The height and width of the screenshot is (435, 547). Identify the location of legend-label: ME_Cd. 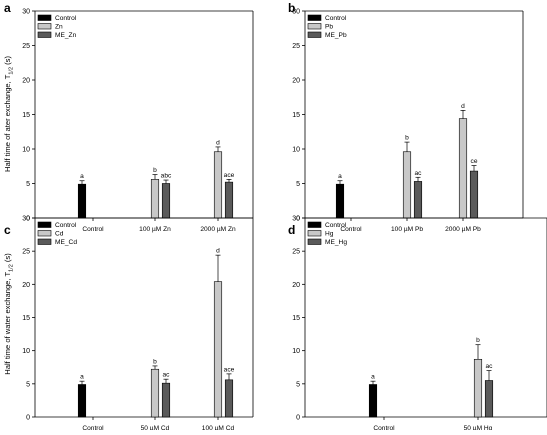
(66, 242).